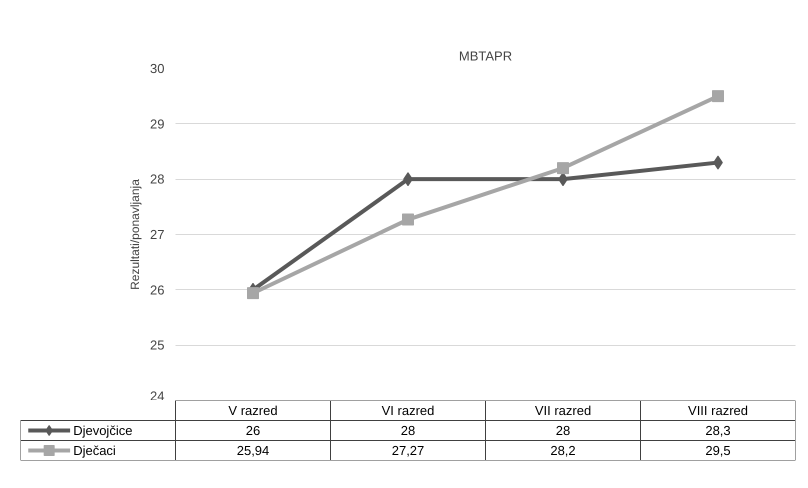  What do you see at coordinates (157, 345) in the screenshot?
I see `y-tick-label: 25` at bounding box center [157, 345].